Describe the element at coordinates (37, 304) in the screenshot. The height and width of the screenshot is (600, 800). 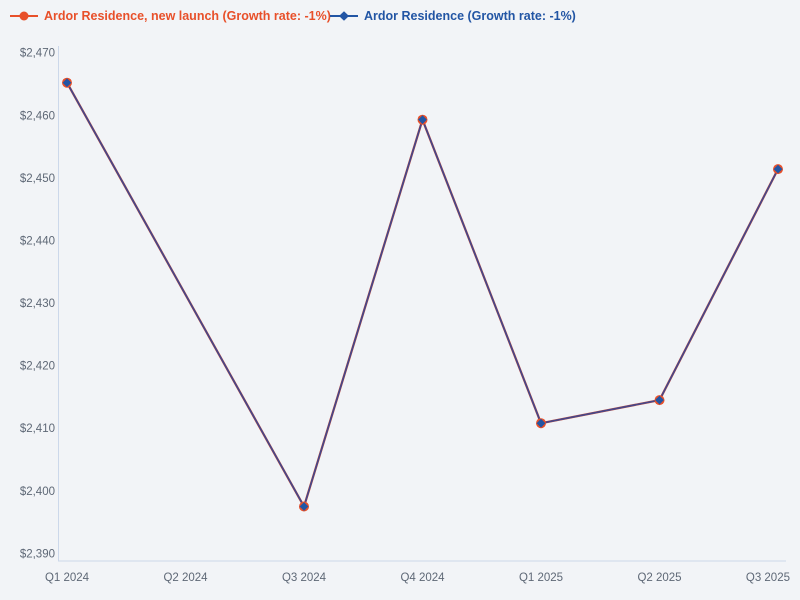
I see `y-tick-label: $2,430` at that location.